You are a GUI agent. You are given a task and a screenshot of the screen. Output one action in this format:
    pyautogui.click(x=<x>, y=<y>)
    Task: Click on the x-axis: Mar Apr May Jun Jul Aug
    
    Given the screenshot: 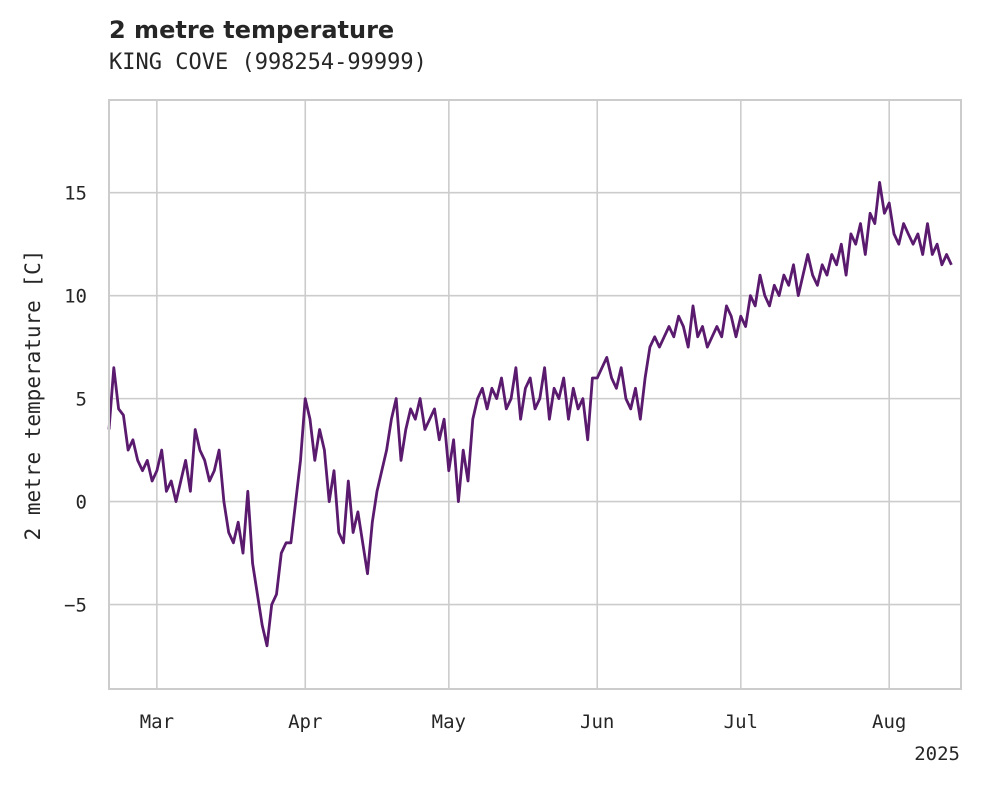 What is the action you would take?
    pyautogui.click(x=523, y=722)
    